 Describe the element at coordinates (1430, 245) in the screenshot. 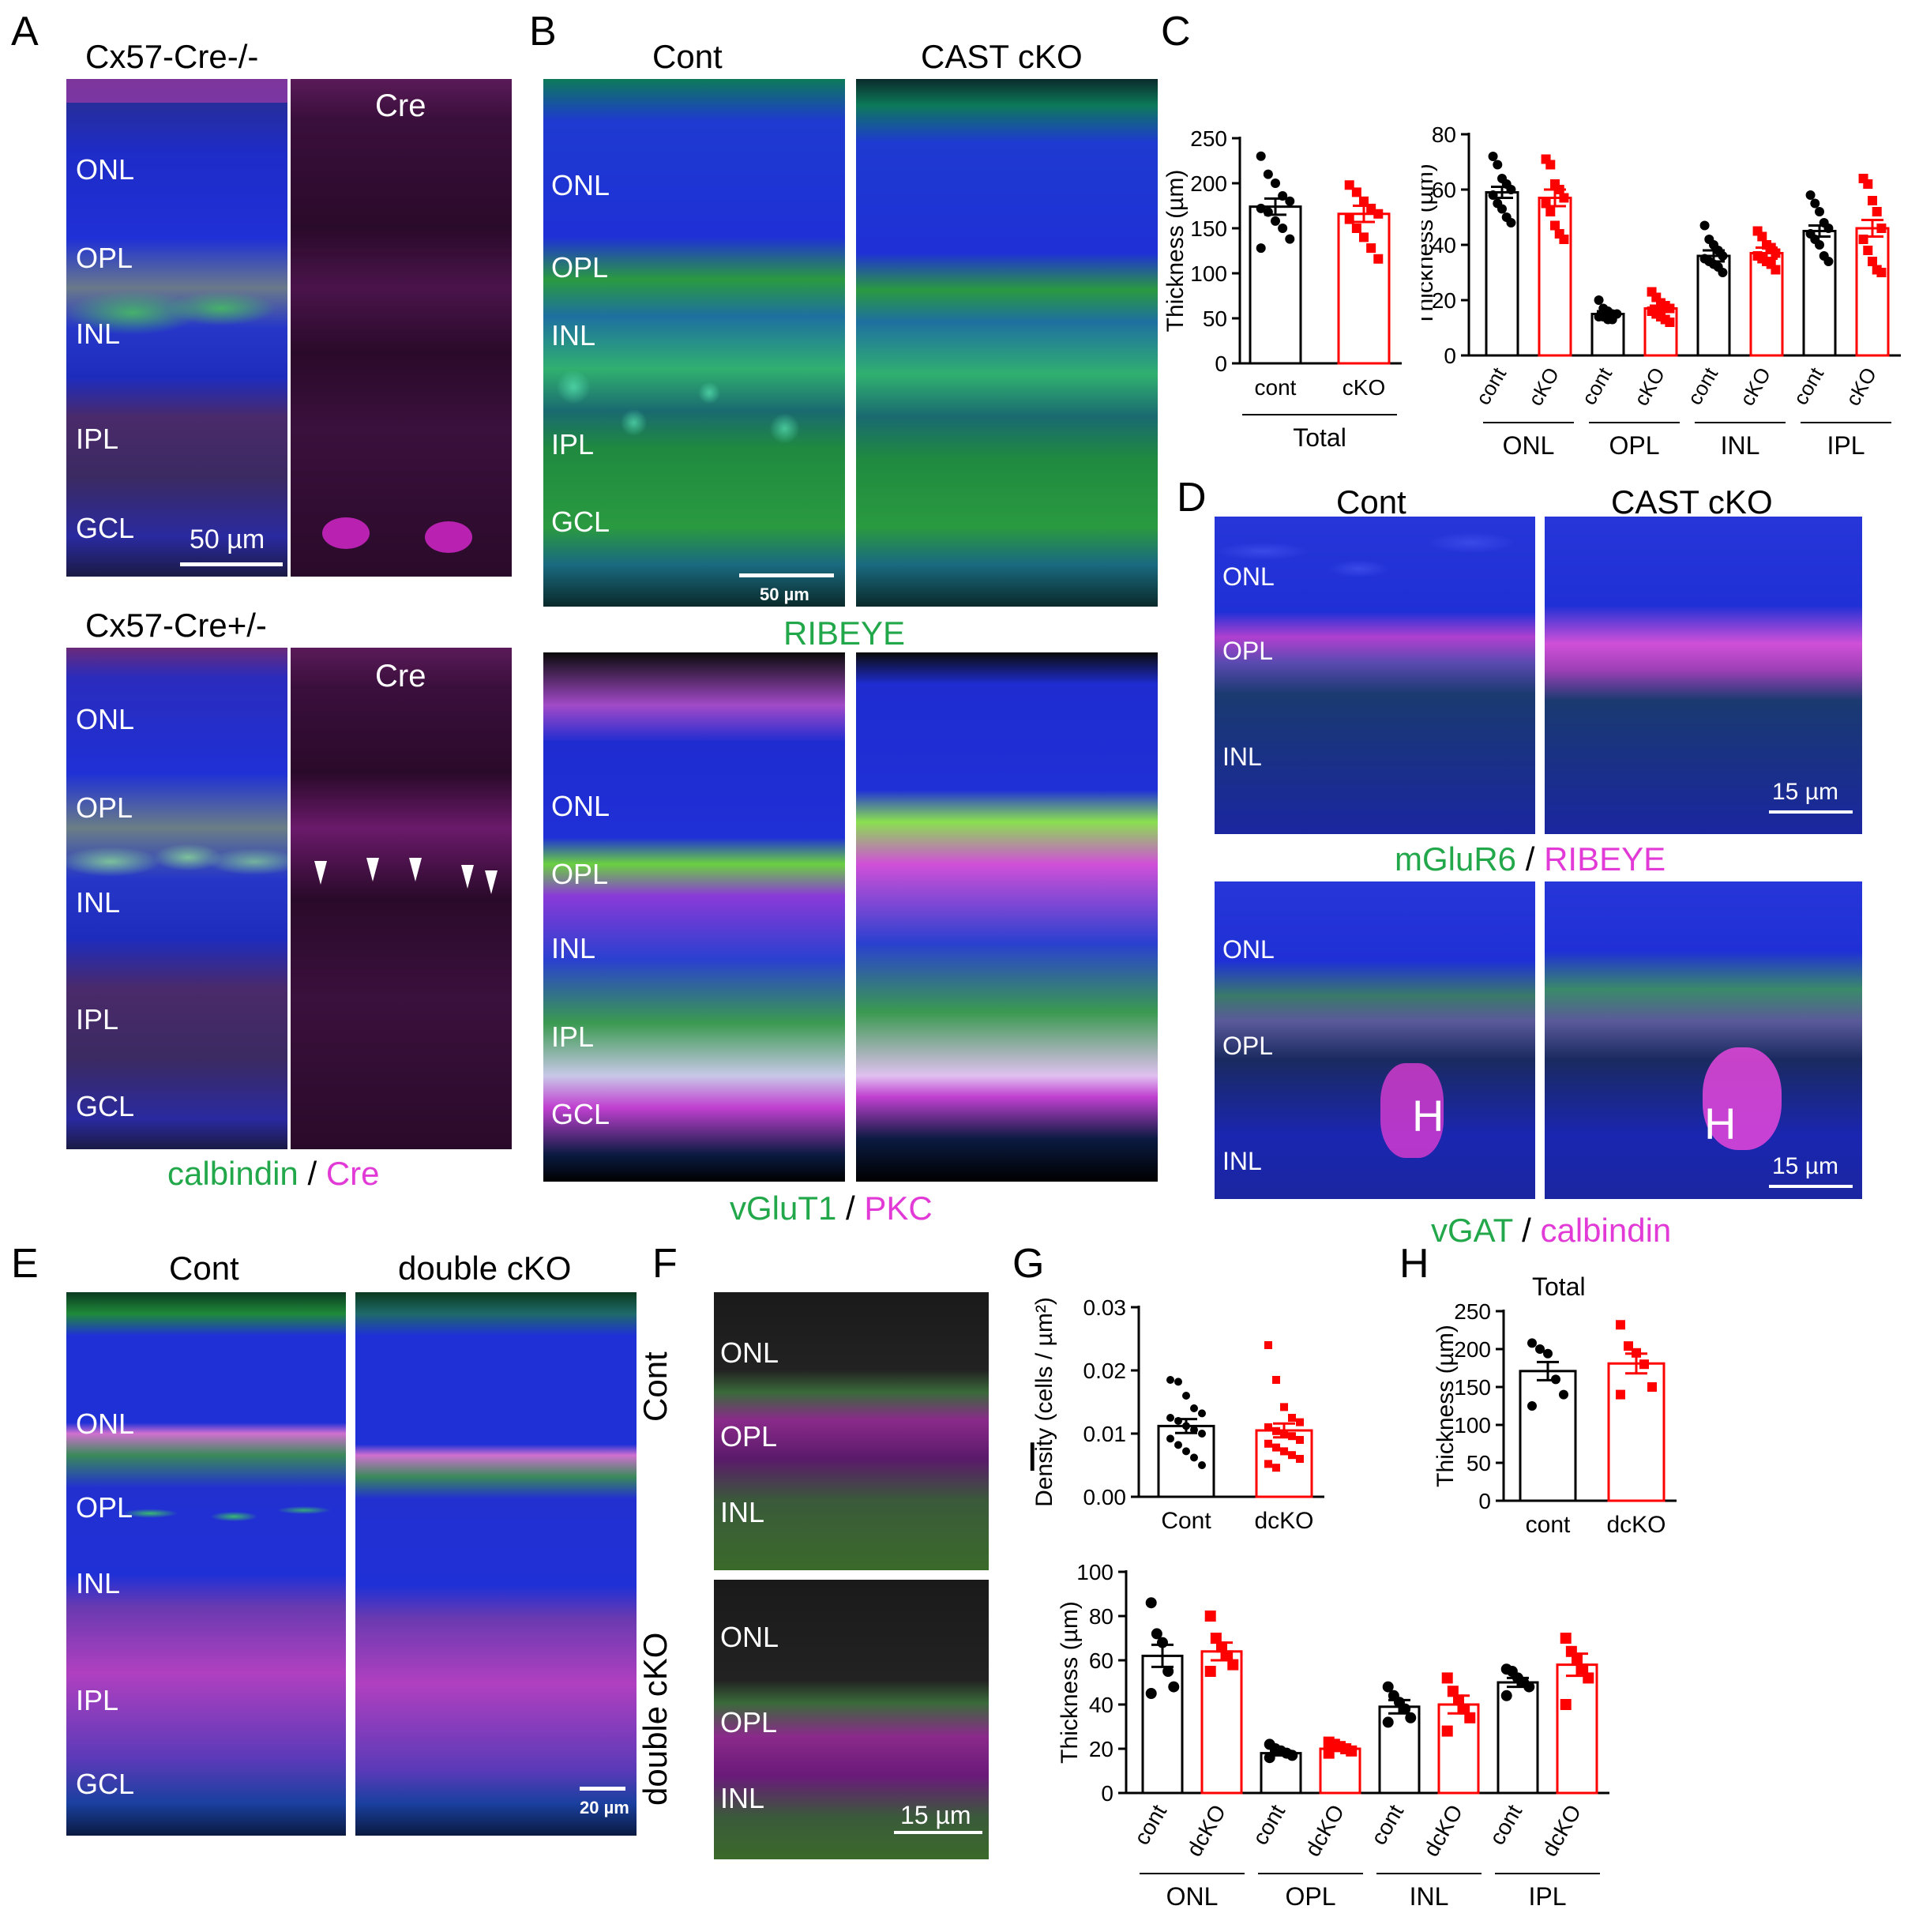

I see `y-axis-label: Thickness (µm)` at that location.